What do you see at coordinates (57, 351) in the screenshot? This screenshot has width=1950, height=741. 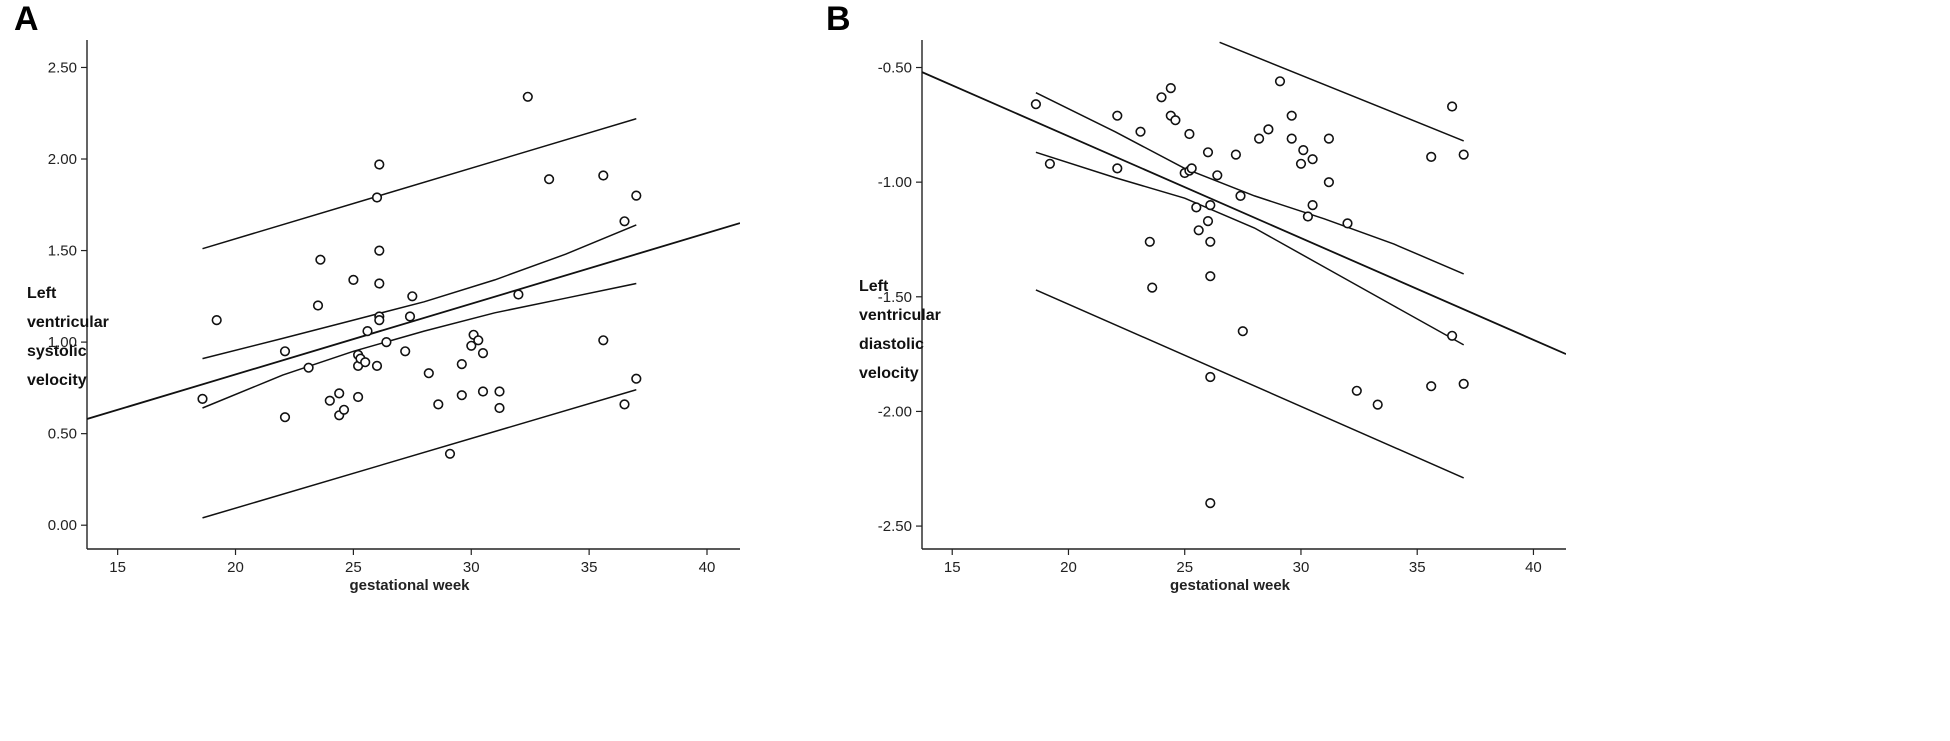 I see `y-axis-title-line: systolic` at bounding box center [57, 351].